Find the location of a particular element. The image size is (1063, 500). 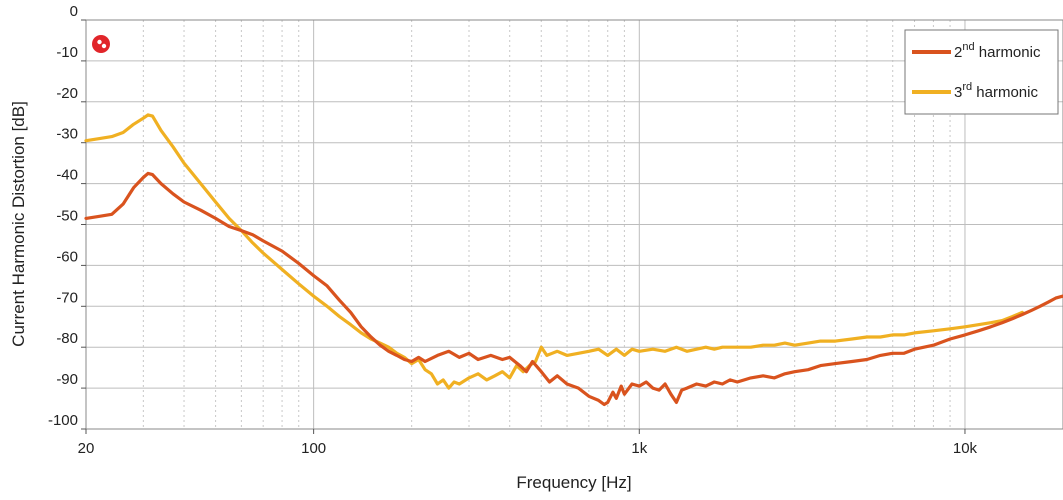

y-axis-title: Current Harmonic Distortion [dB] is located at coordinates (18, 224).